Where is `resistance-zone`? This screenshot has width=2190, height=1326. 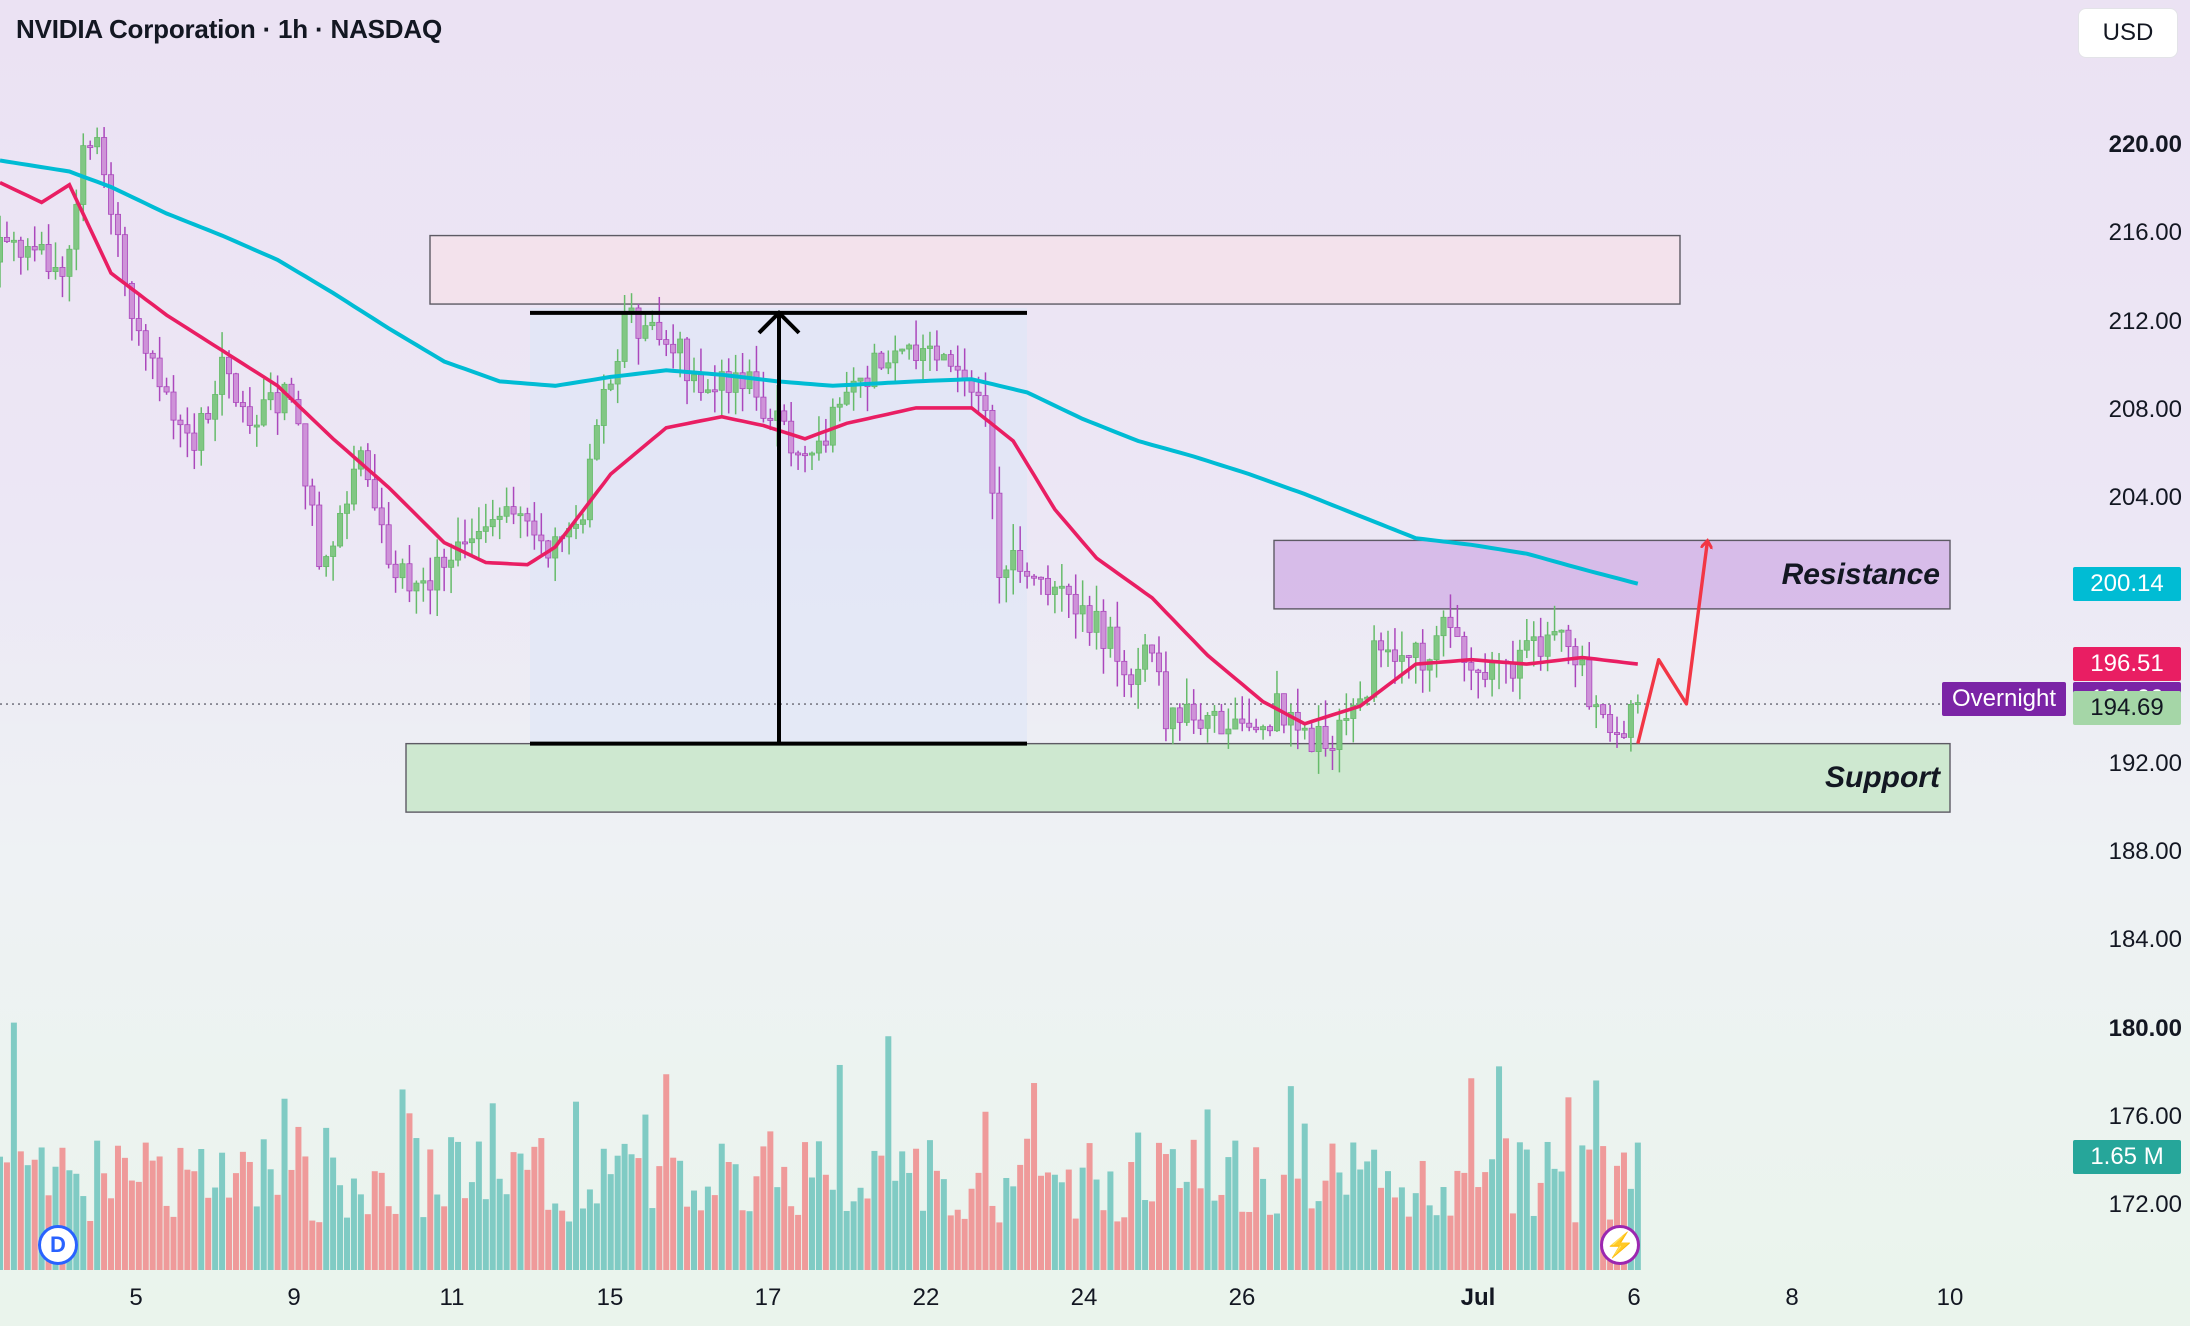 resistance-zone is located at coordinates (1612, 574).